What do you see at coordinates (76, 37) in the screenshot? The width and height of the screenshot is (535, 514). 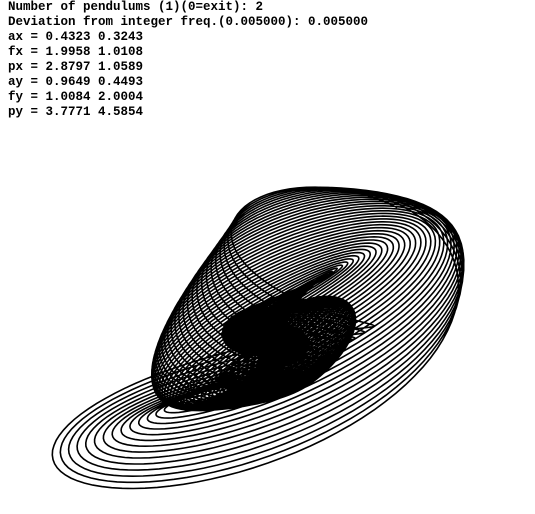 I see `console-line: ax = 0.4323 0.3243` at bounding box center [76, 37].